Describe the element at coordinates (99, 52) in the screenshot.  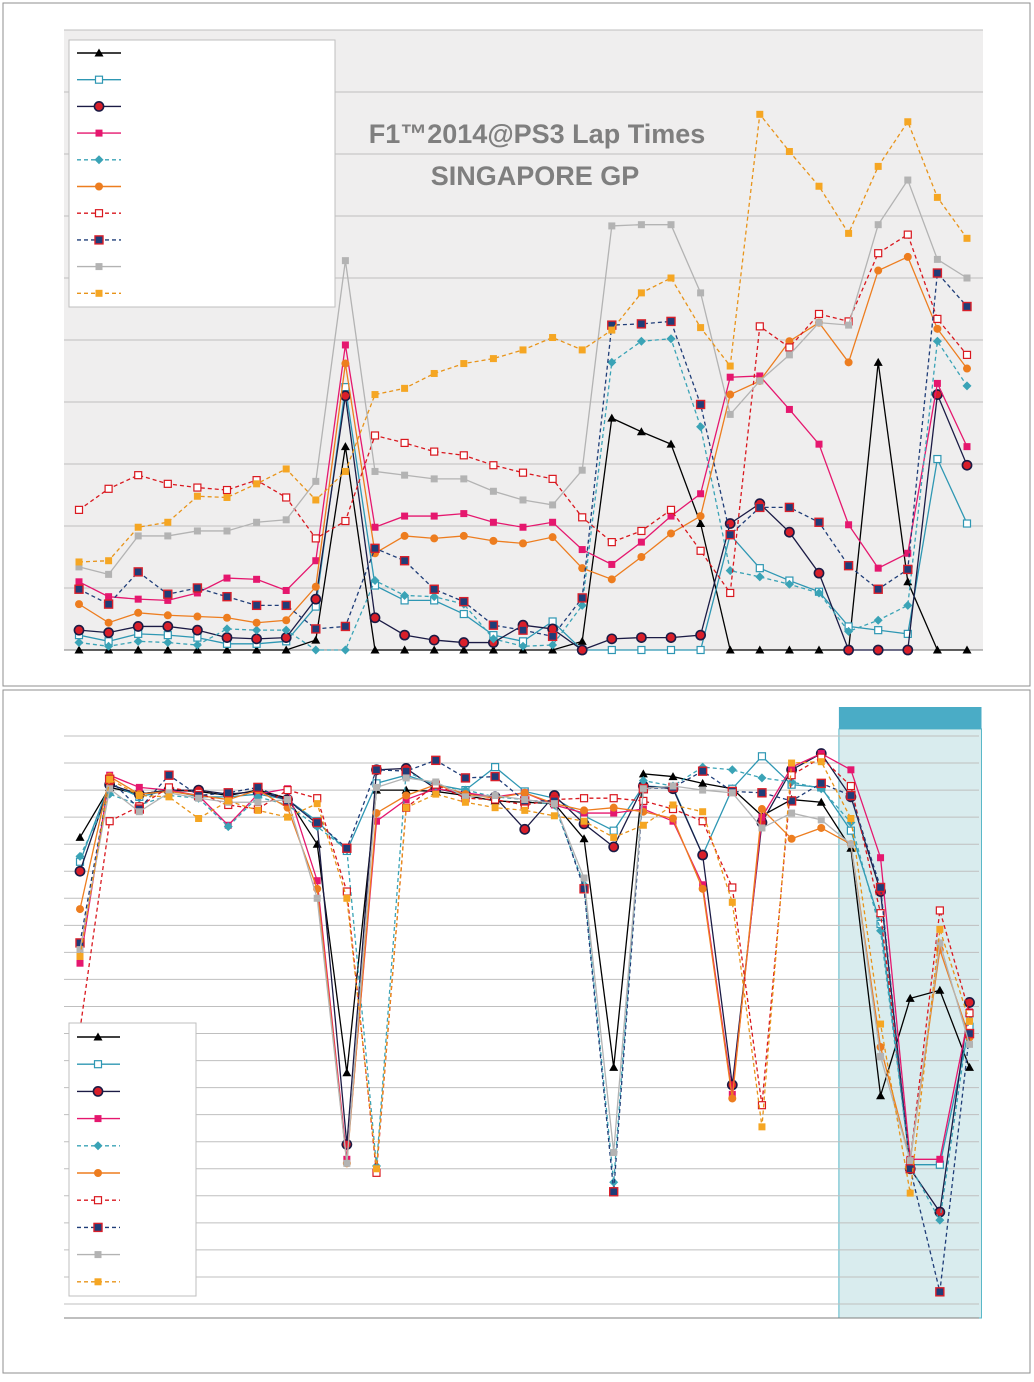
I see `top-legend-marker-shape` at that location.